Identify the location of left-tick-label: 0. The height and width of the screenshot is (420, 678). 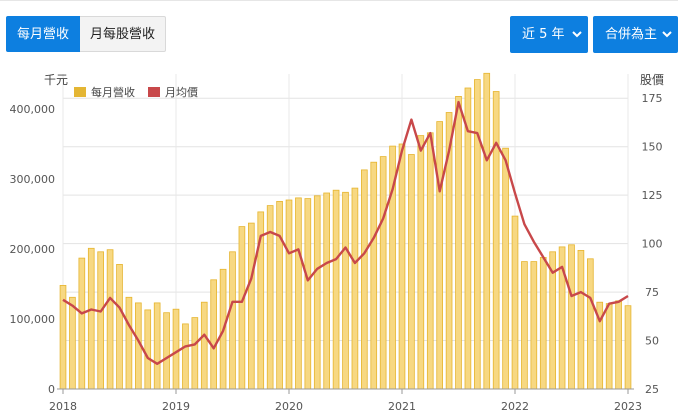
(51, 389).